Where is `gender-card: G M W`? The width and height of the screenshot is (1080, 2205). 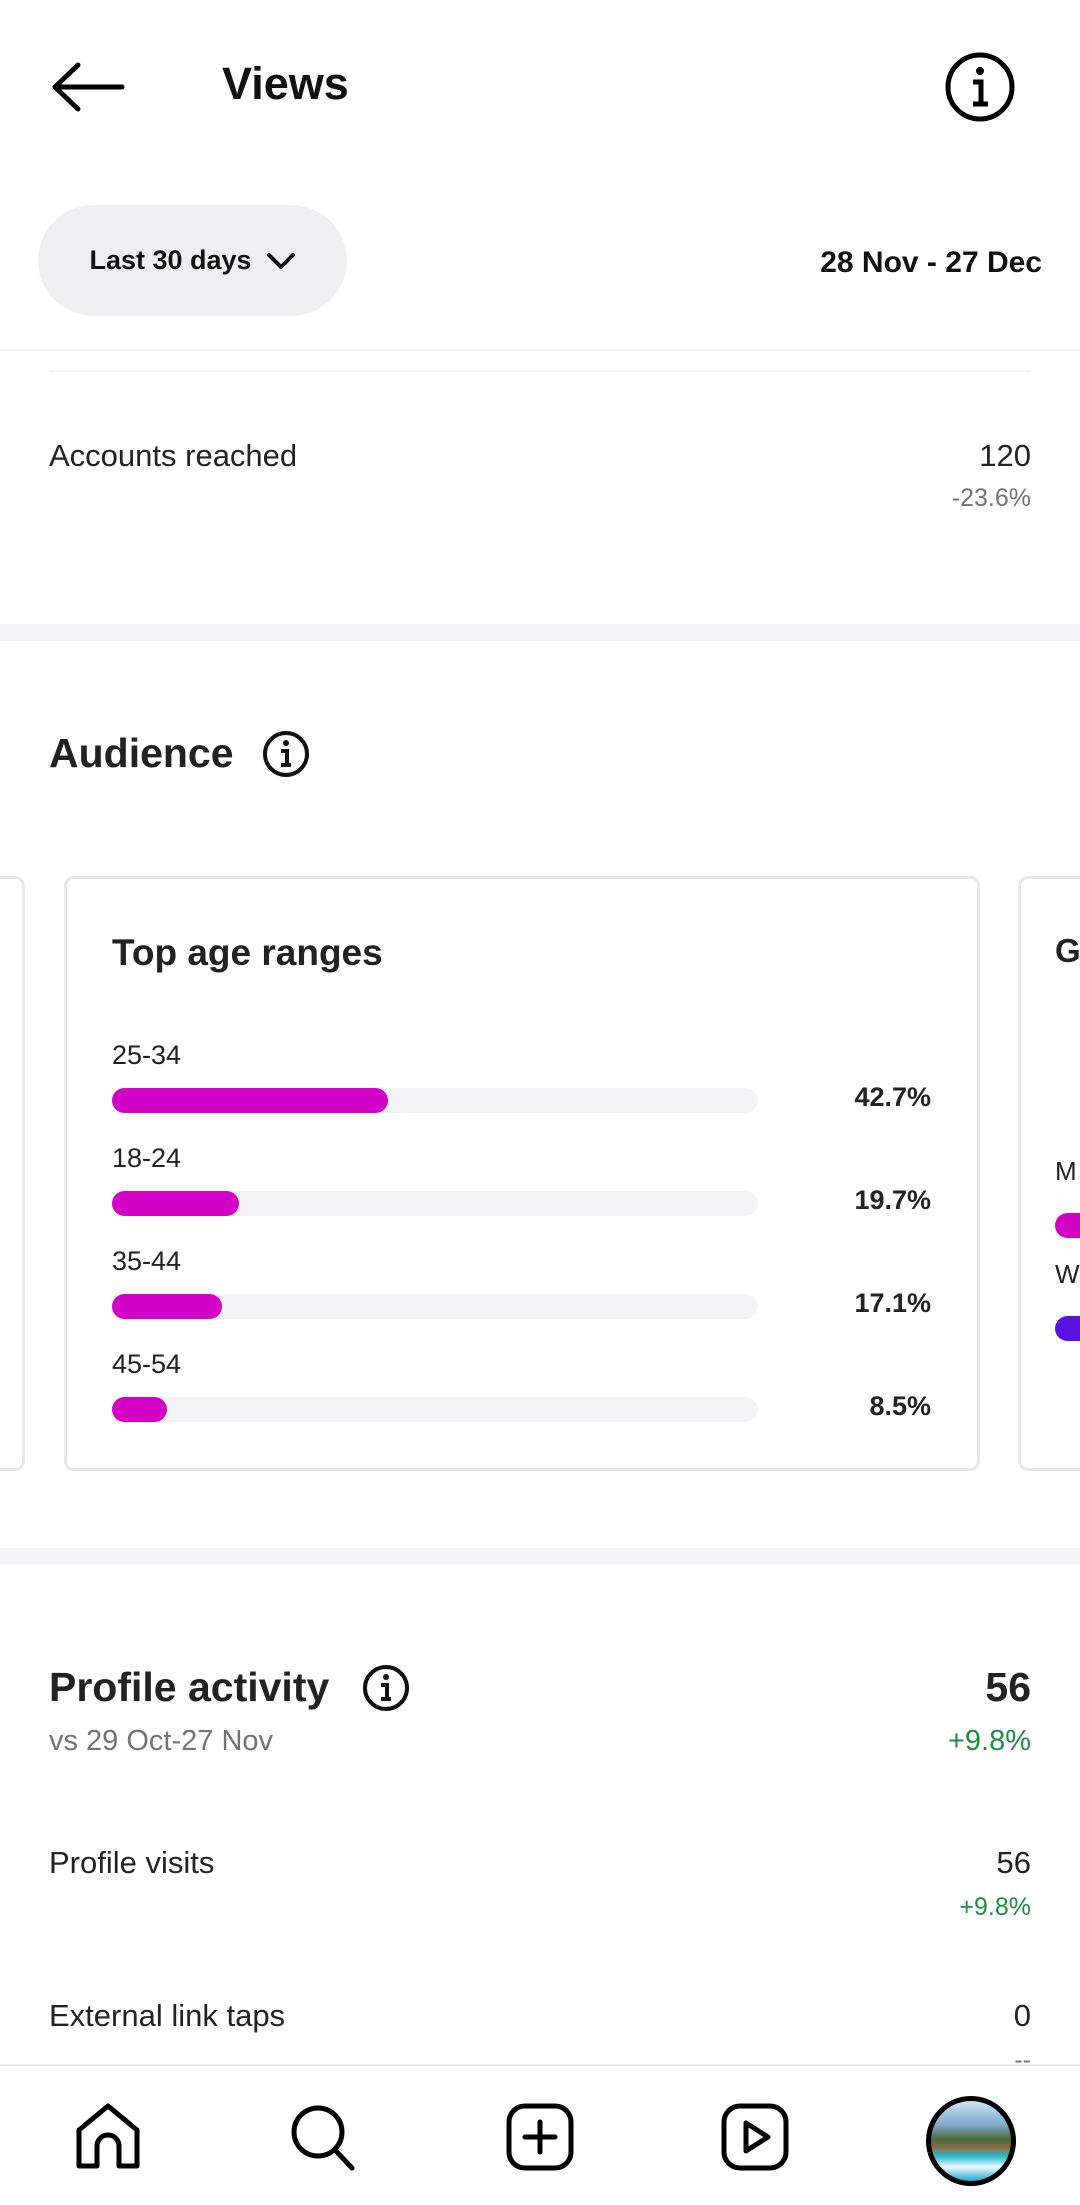 gender-card: G M W is located at coordinates (1049, 1173).